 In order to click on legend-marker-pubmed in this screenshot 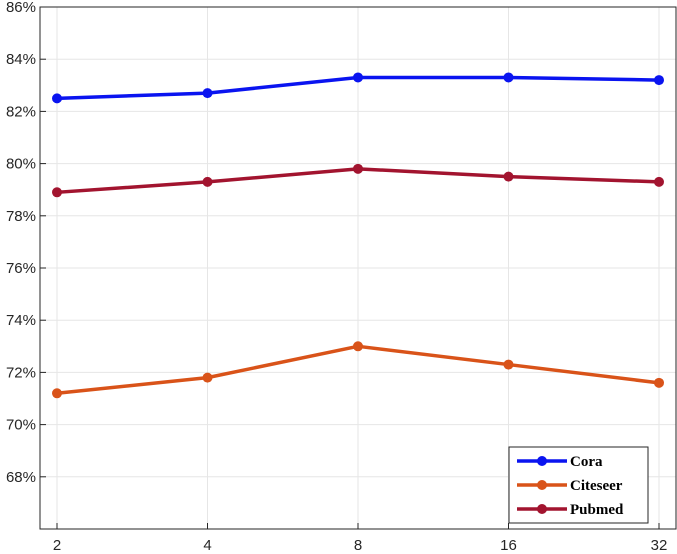, I will do `click(542, 509)`.